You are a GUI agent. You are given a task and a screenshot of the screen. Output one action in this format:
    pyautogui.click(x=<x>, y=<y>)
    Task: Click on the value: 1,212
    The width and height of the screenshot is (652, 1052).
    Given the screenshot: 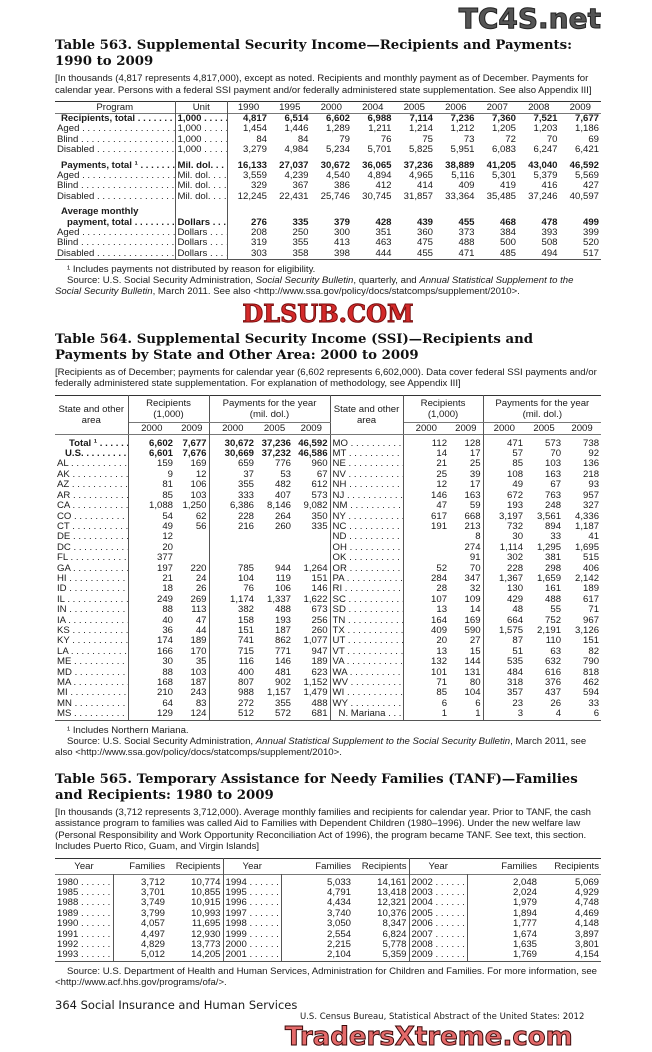 What is the action you would take?
    pyautogui.click(x=462, y=129)
    